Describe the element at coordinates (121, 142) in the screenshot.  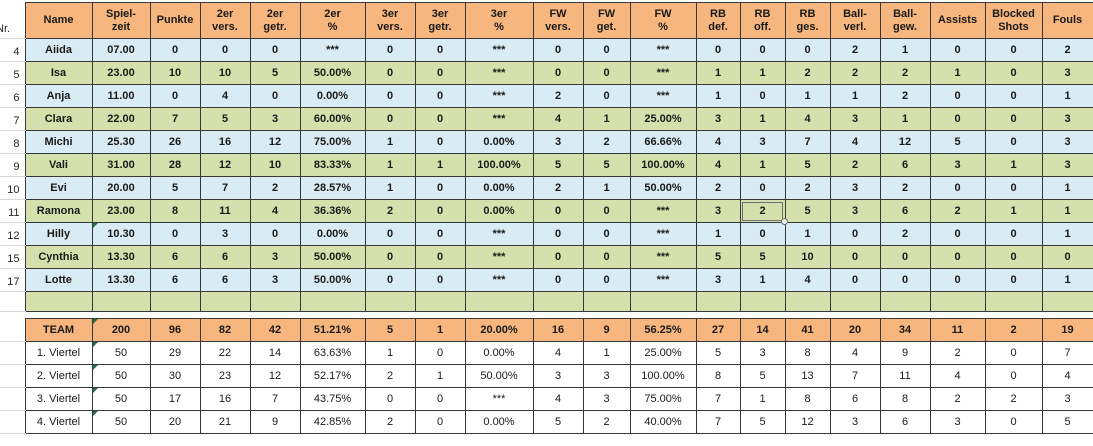
I see `stats-cell: 25.30` at that location.